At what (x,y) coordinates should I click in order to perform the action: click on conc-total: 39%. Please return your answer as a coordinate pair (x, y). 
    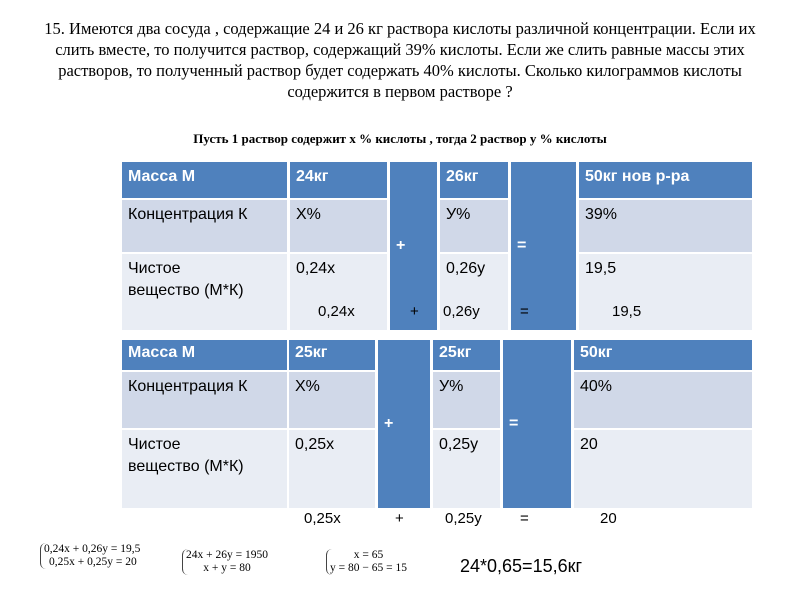
    Looking at the image, I should click on (665, 226).